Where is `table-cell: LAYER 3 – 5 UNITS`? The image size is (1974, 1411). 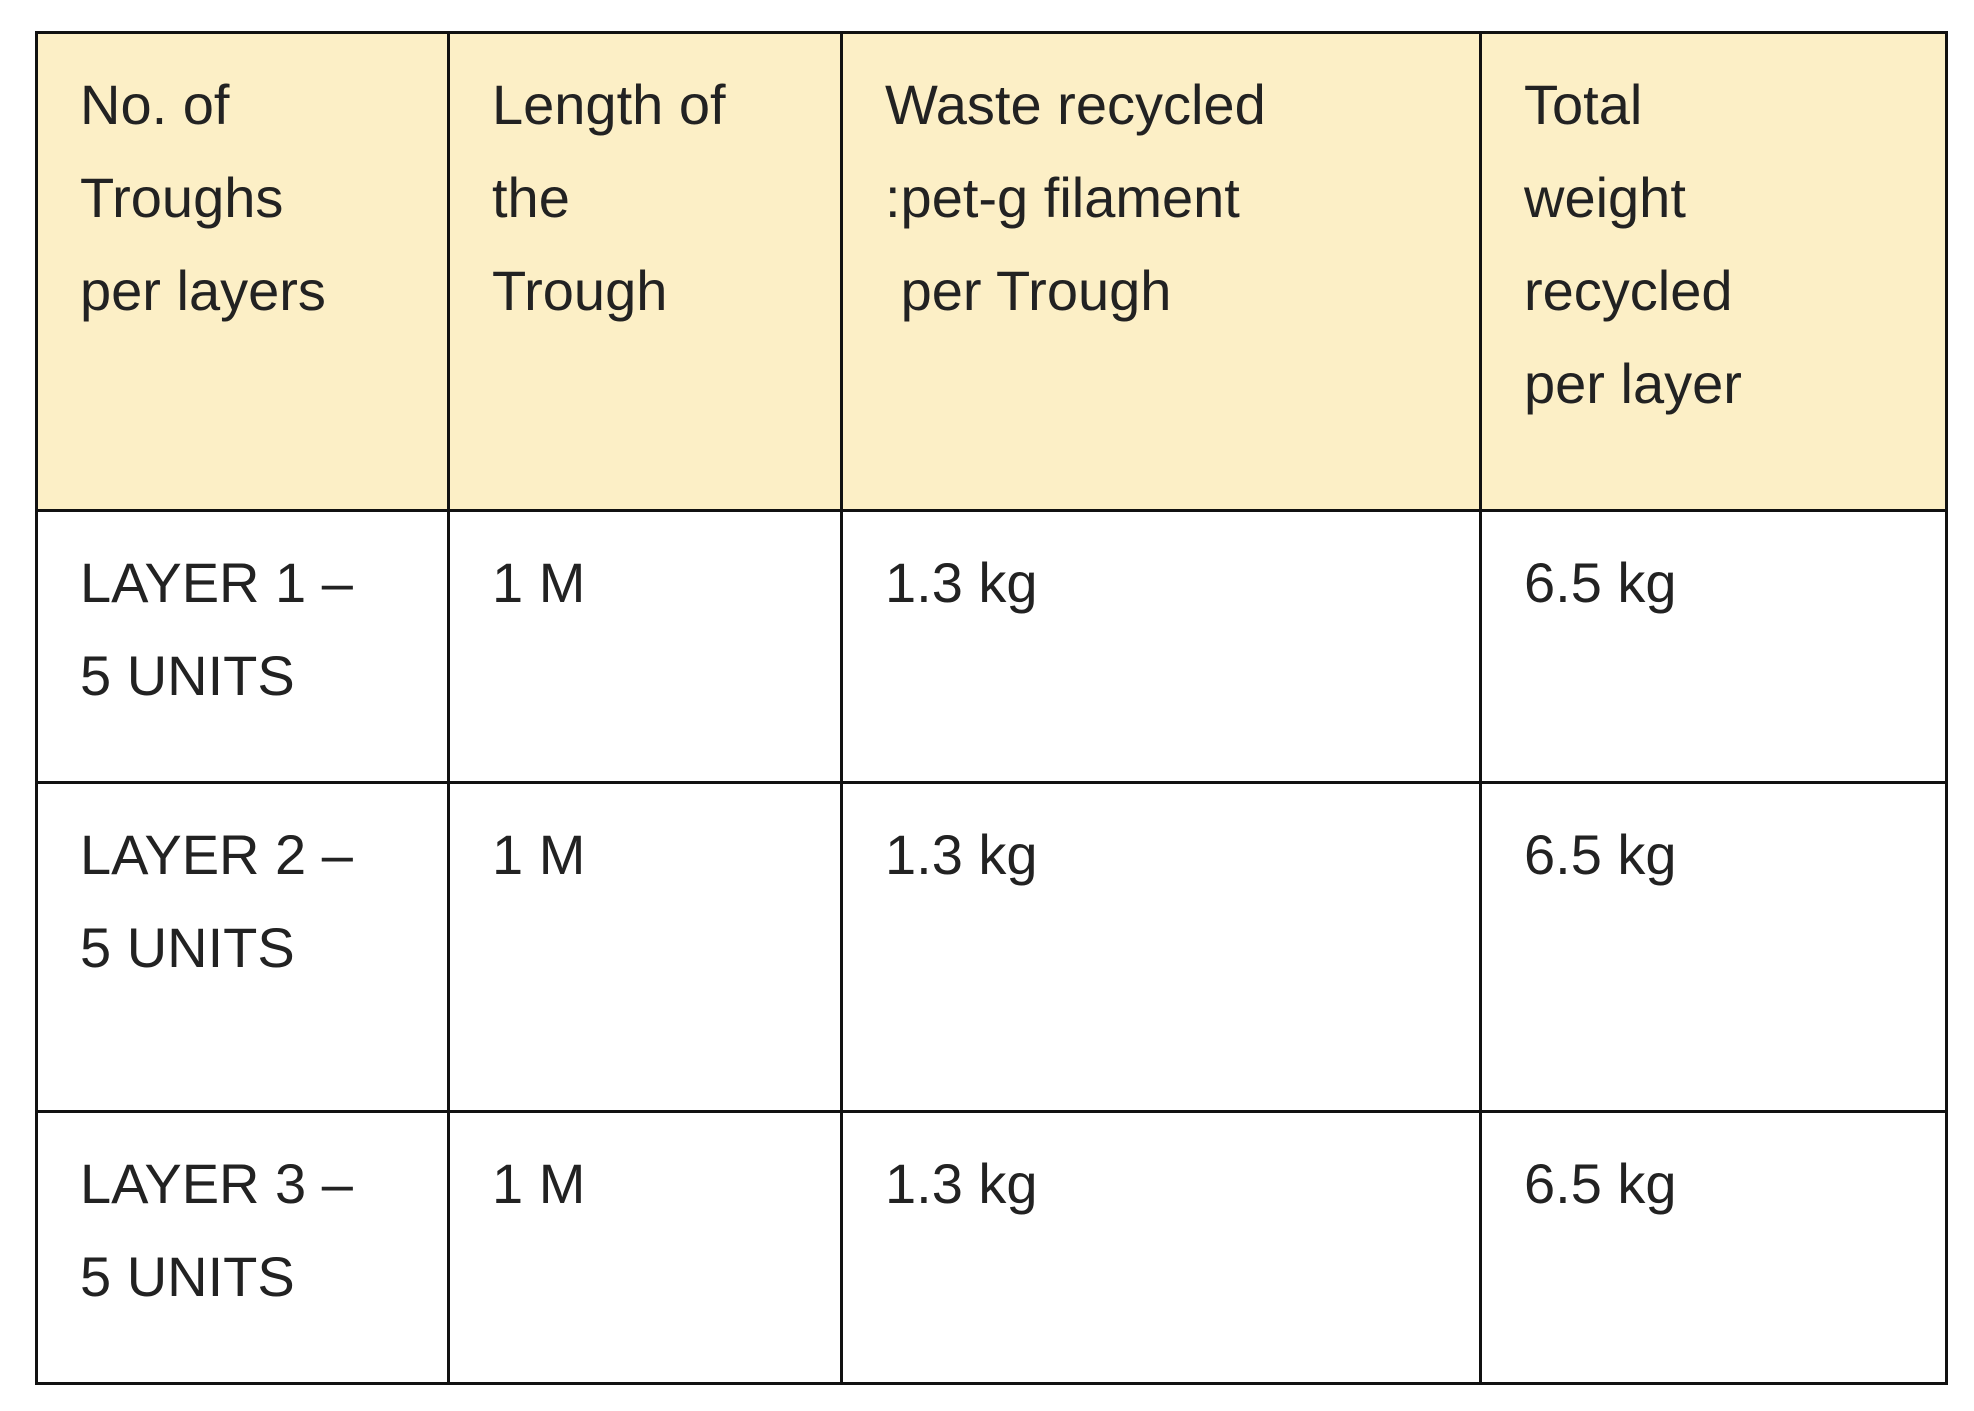
table-cell: LAYER 3 – 5 UNITS is located at coordinates (242, 1247).